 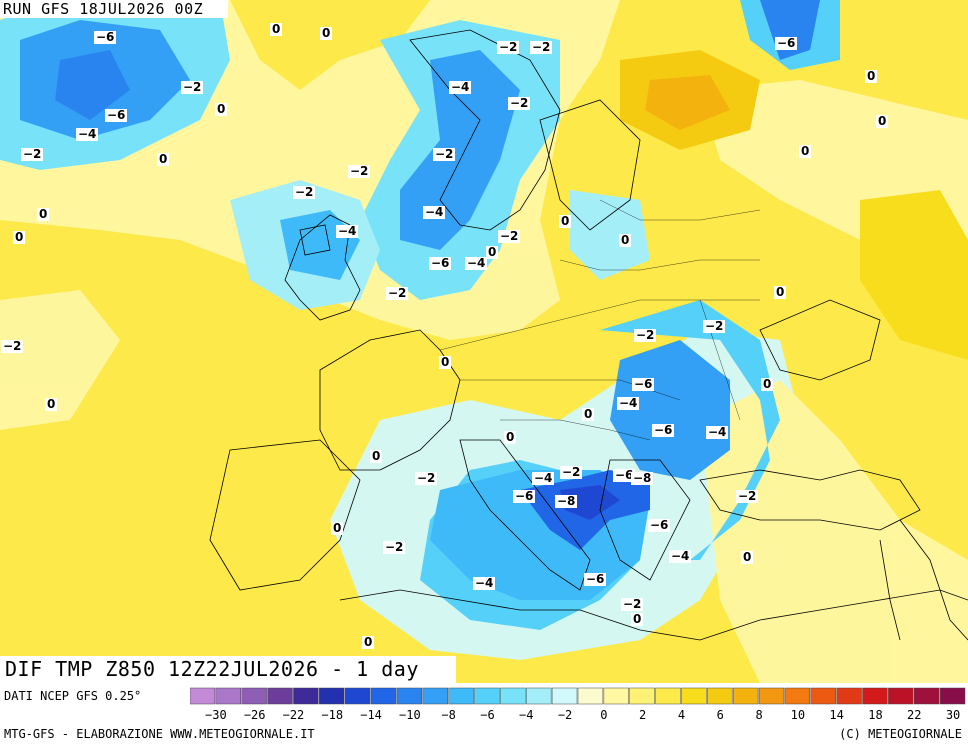 I want to click on colorbar-tick-label: −14, so click(x=371, y=715).